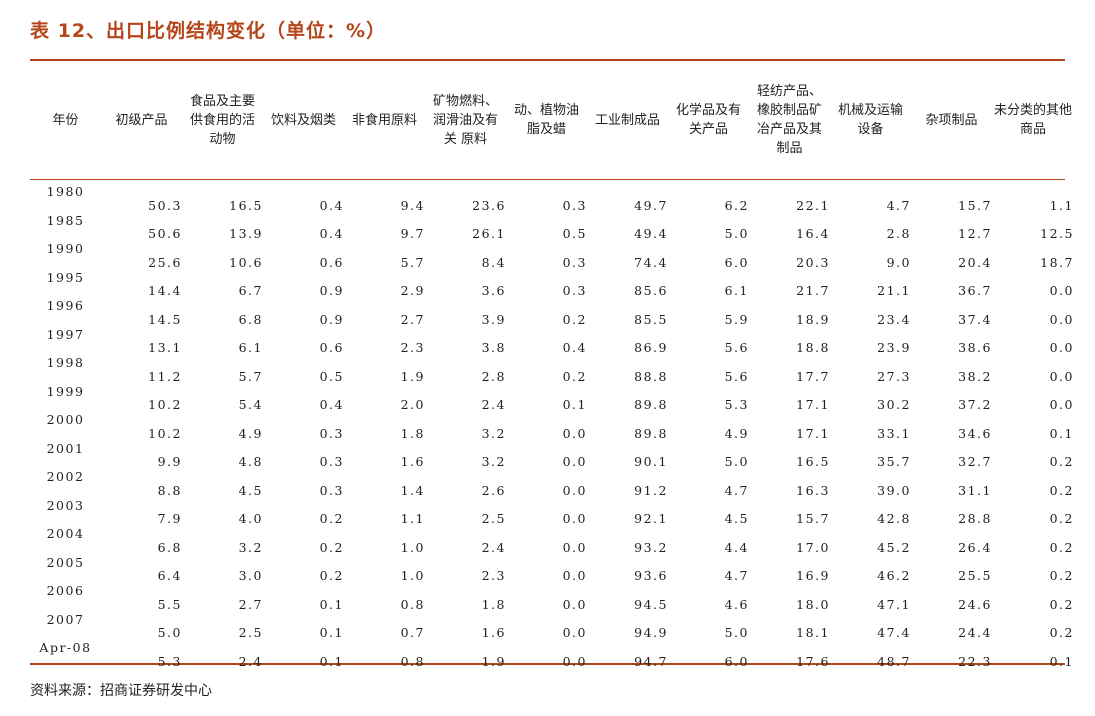  I want to click on value-cell: 50.6, so click(165, 233).